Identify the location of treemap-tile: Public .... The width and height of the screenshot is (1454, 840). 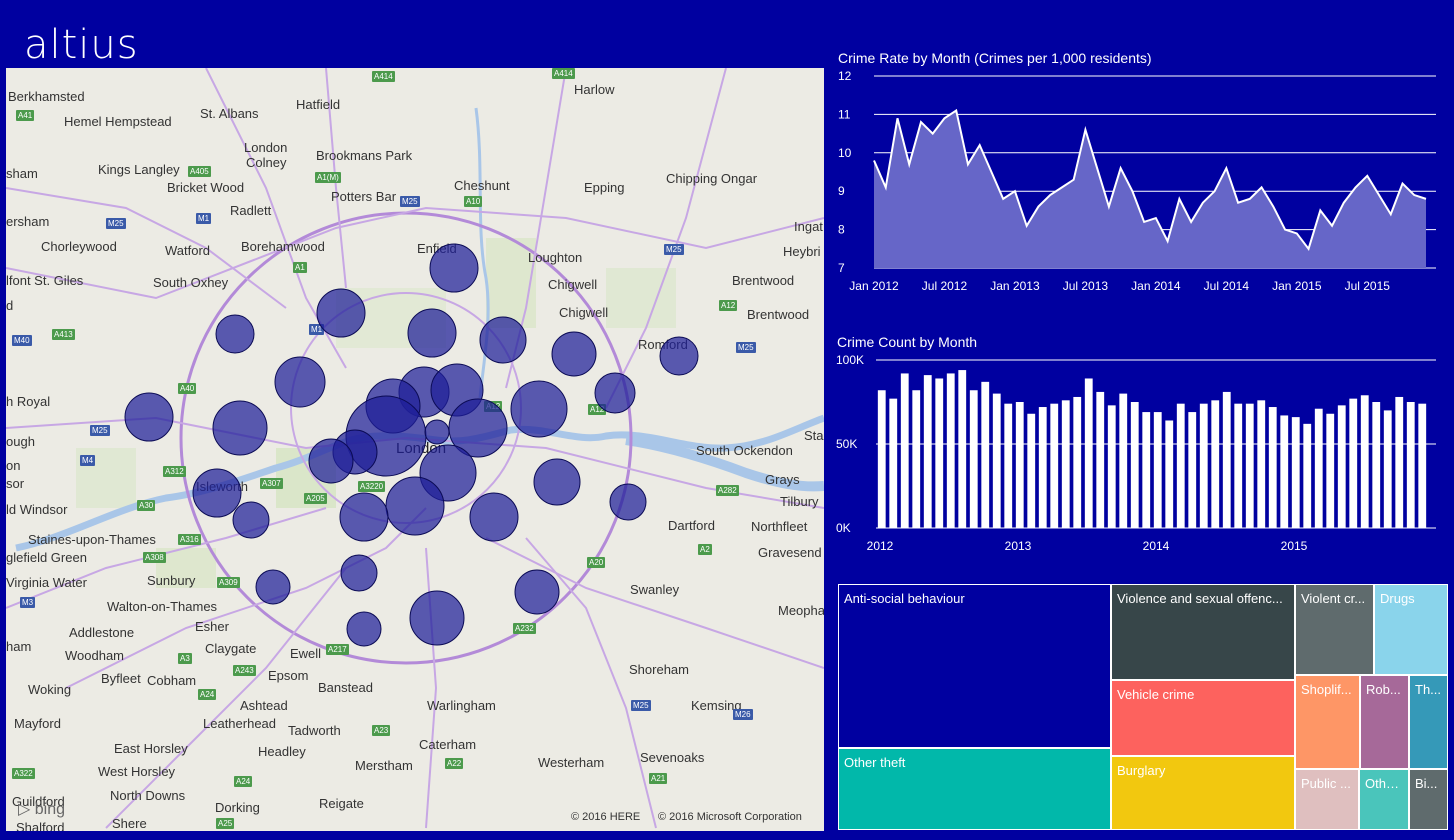
(1327, 799).